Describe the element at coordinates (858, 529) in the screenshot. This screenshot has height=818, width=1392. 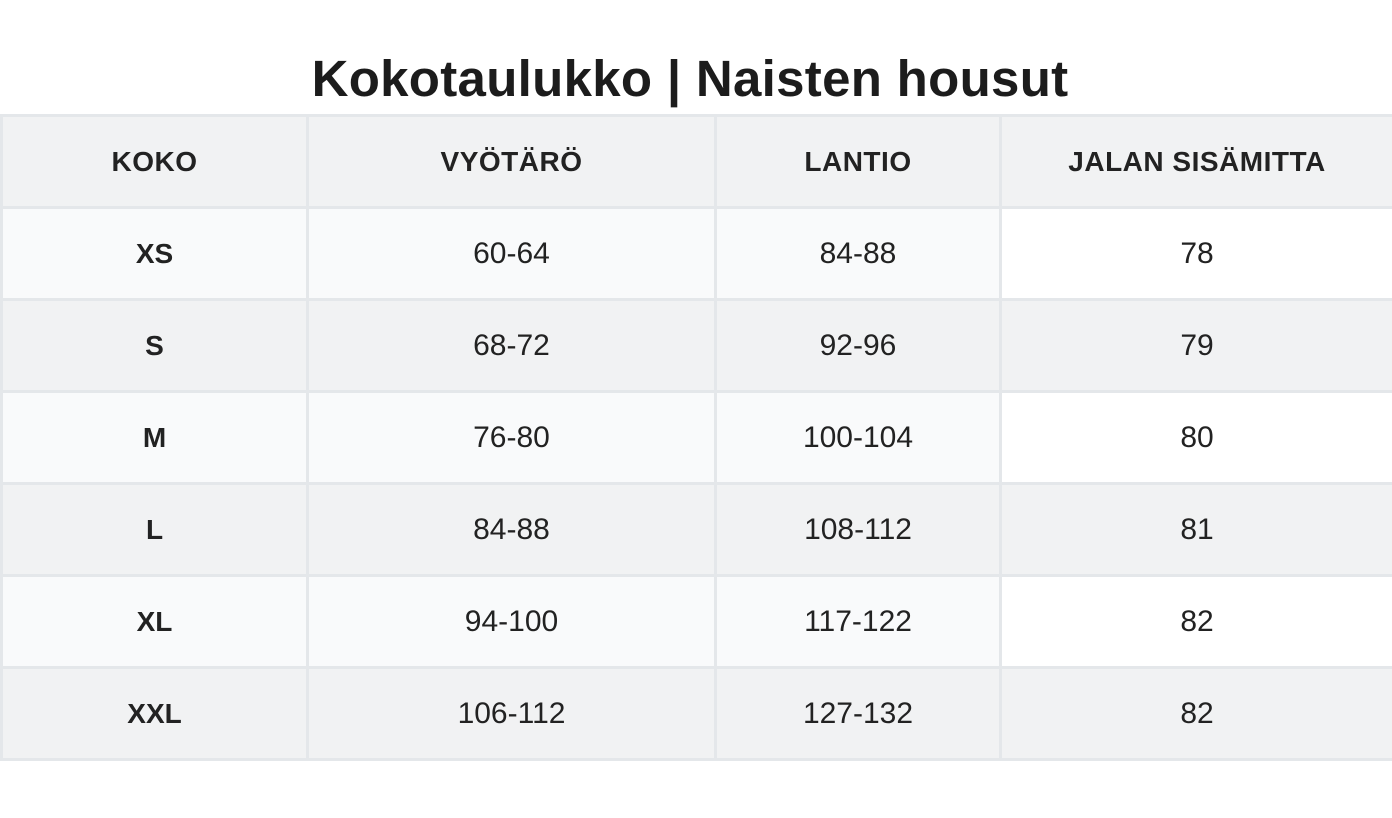
I see `cell-hip: 108-112` at that location.